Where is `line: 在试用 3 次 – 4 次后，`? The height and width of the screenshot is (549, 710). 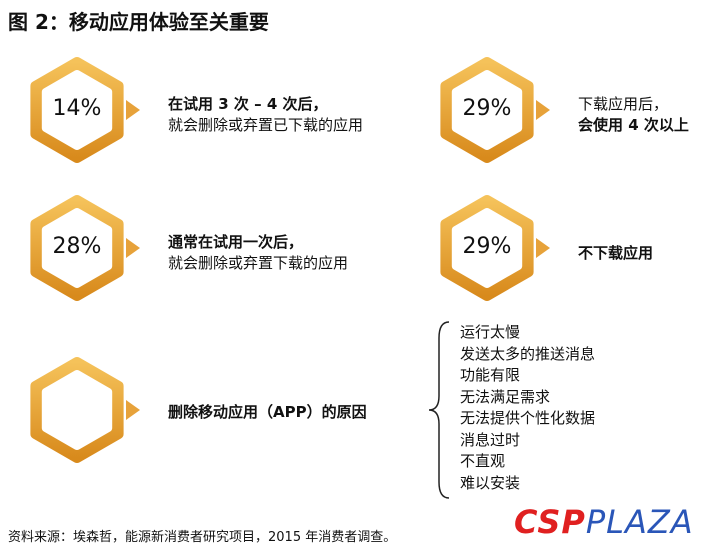
line: 在试用 3 次 – 4 次后， is located at coordinates (248, 104).